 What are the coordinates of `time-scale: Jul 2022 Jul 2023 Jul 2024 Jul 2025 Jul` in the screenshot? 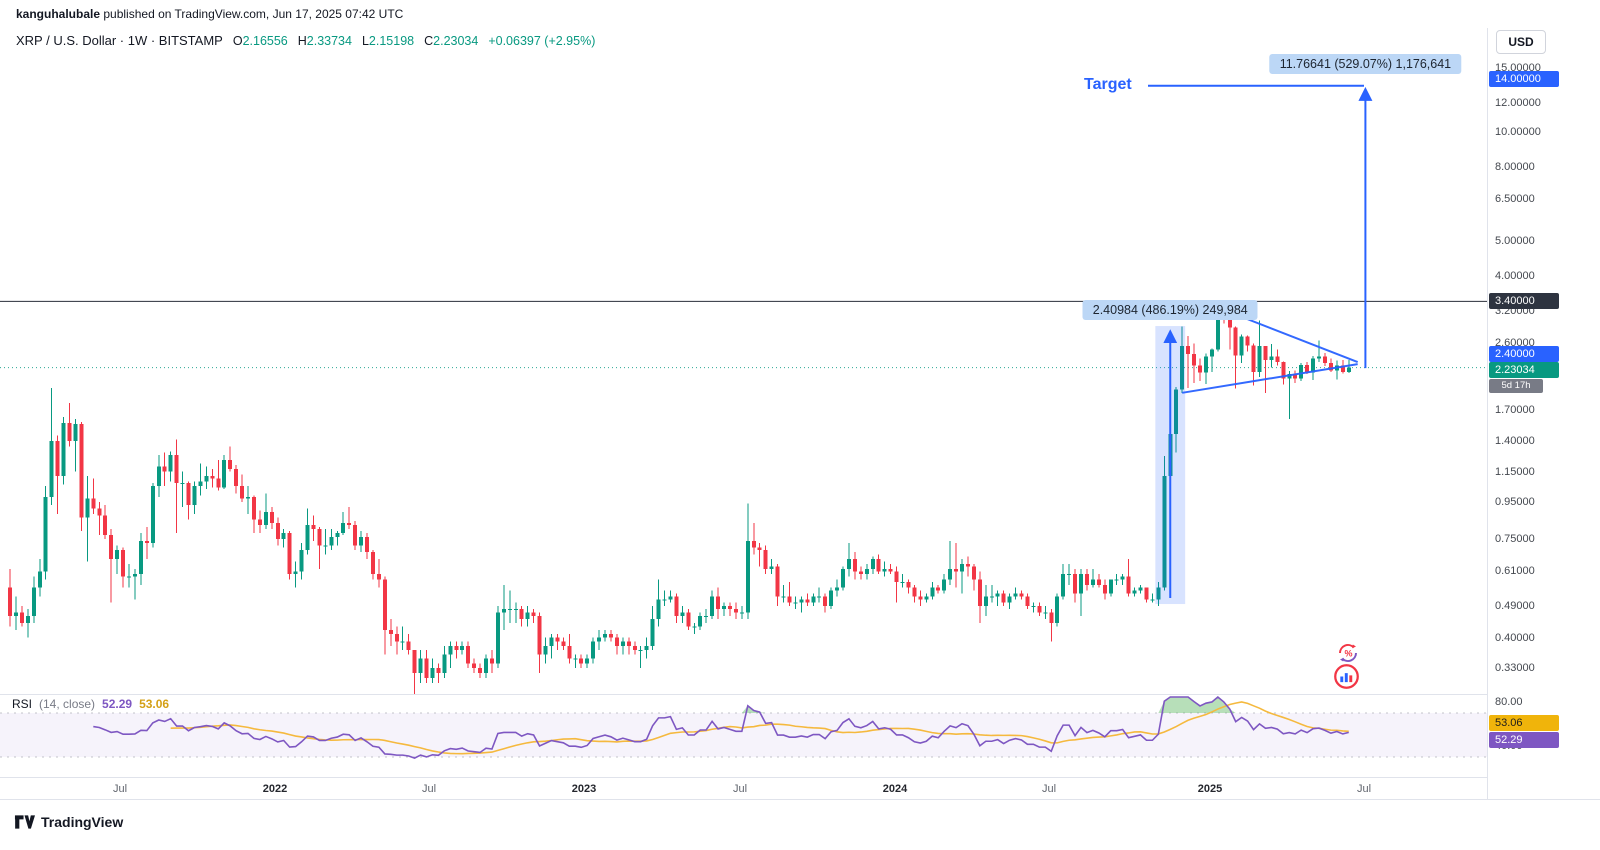 It's located at (743, 788).